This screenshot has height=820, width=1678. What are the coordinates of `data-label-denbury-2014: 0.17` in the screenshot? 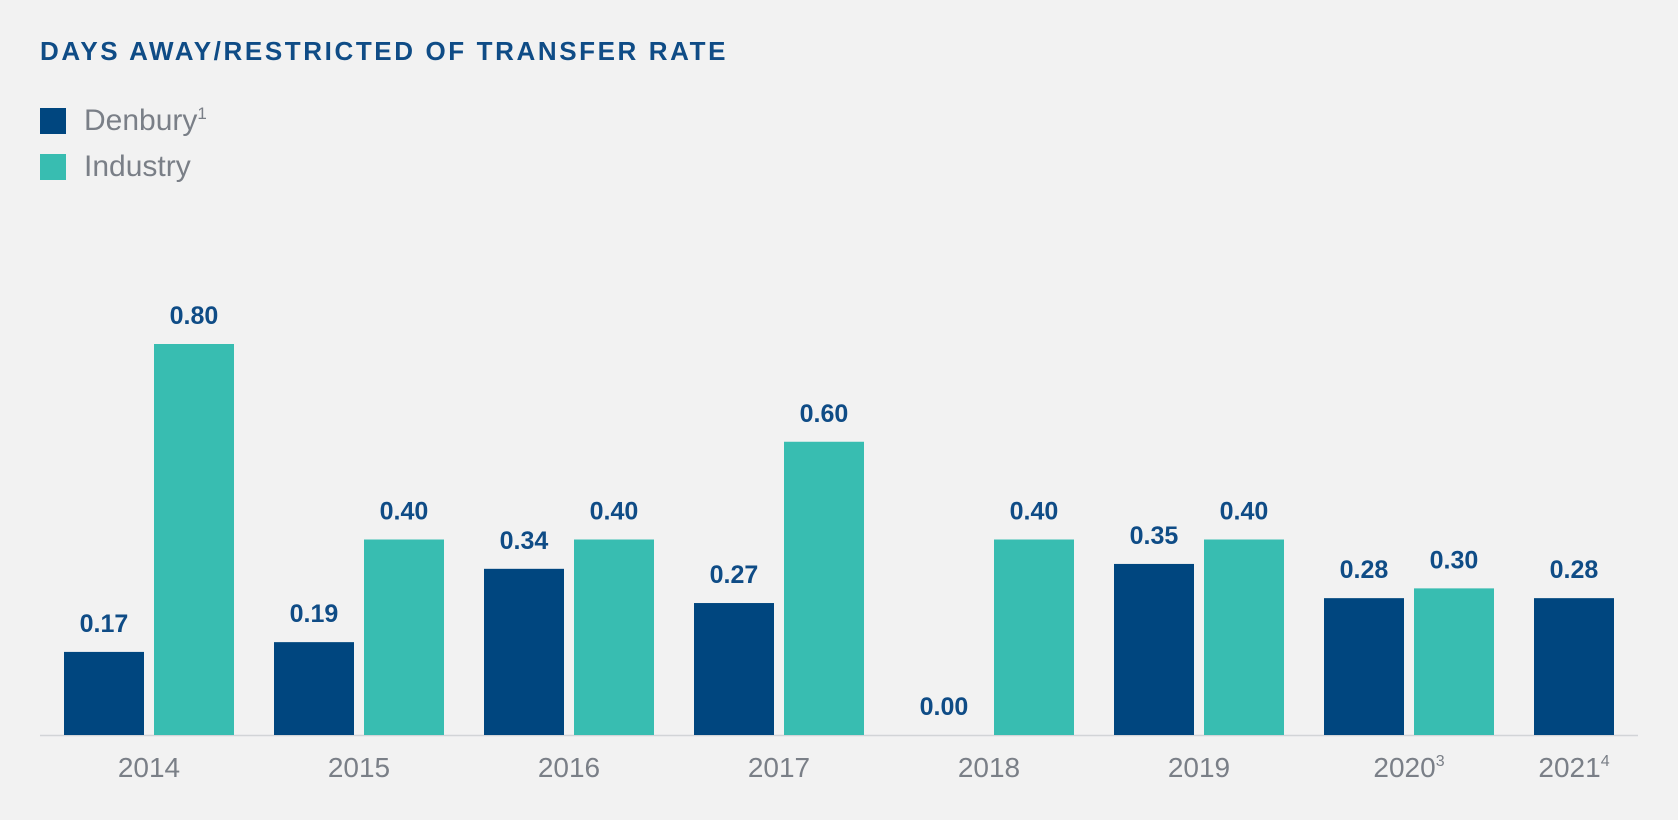 It's located at (104, 624).